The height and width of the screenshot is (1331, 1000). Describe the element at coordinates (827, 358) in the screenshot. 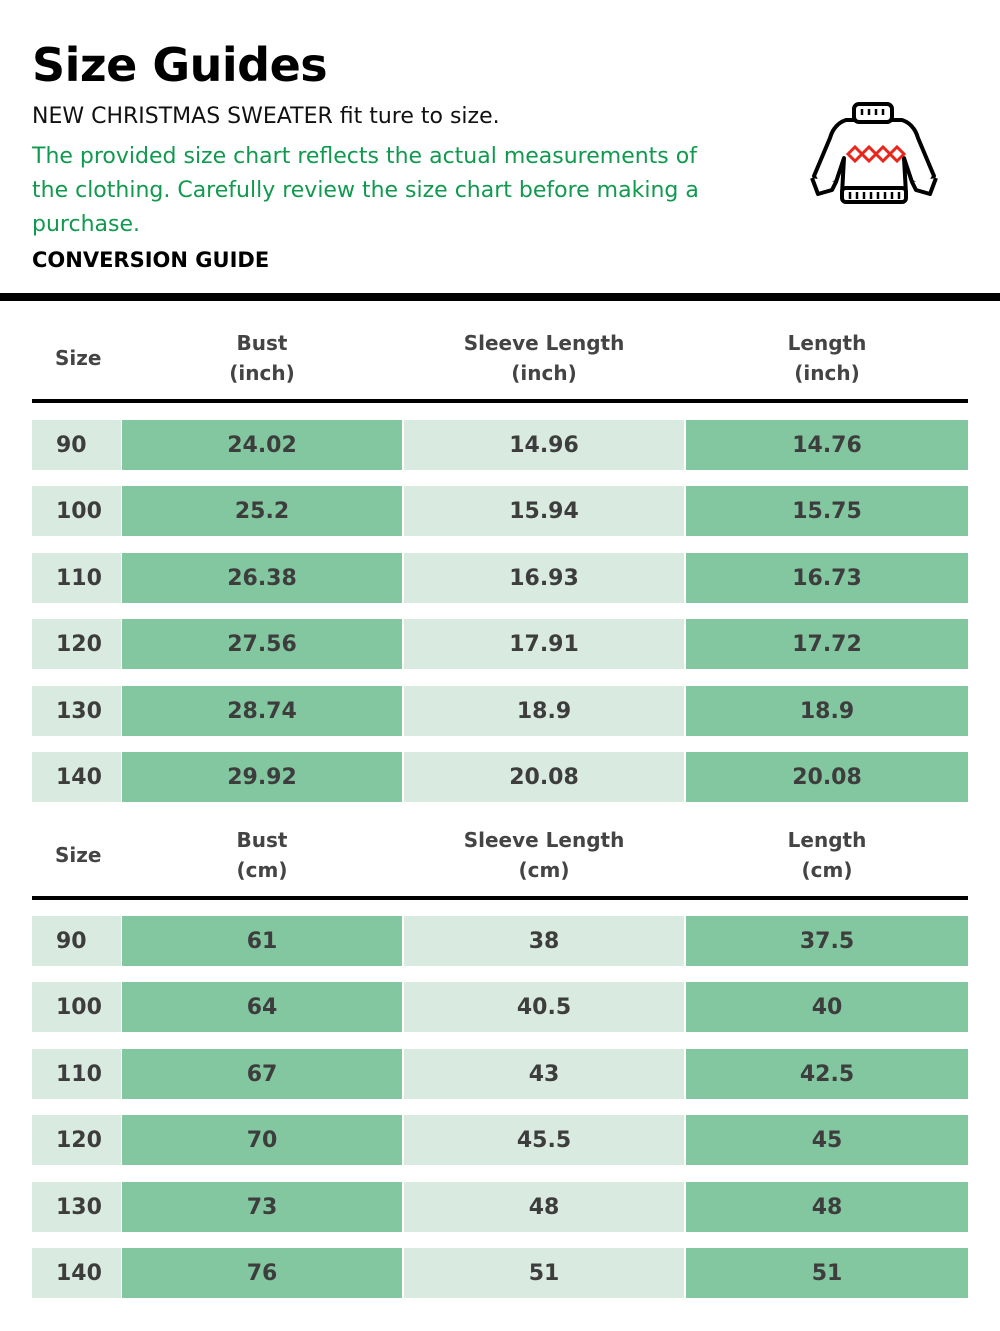

I see `column-header: Length (inch)` at that location.